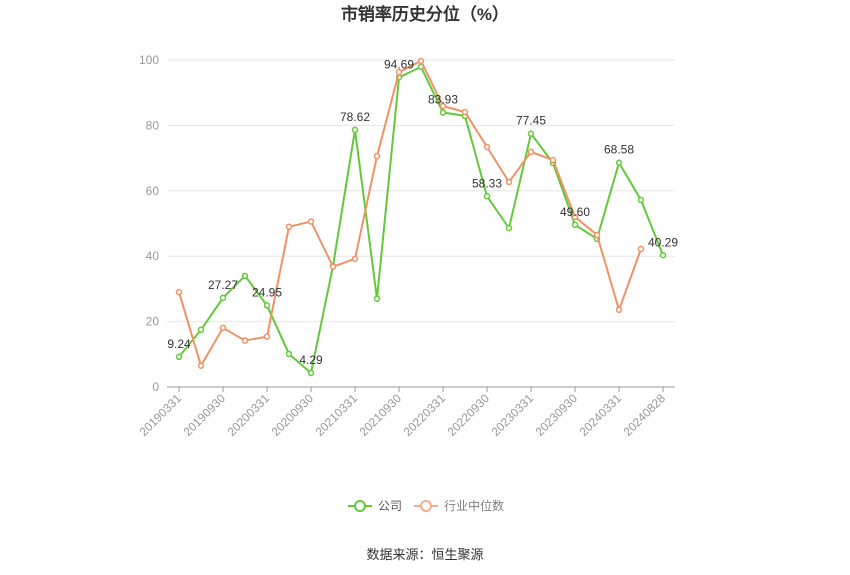  I want to click on legend-item-company: 公司, so click(375, 506).